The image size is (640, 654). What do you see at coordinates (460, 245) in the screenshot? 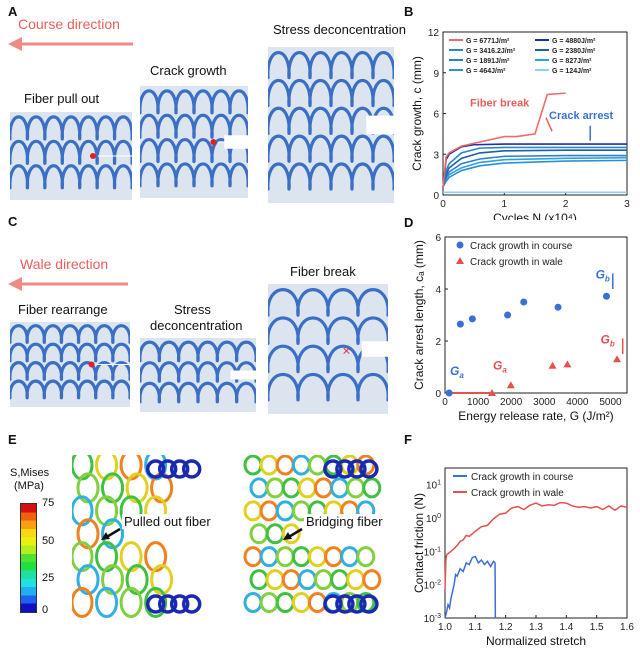
I see `legend-marker-course` at bounding box center [460, 245].